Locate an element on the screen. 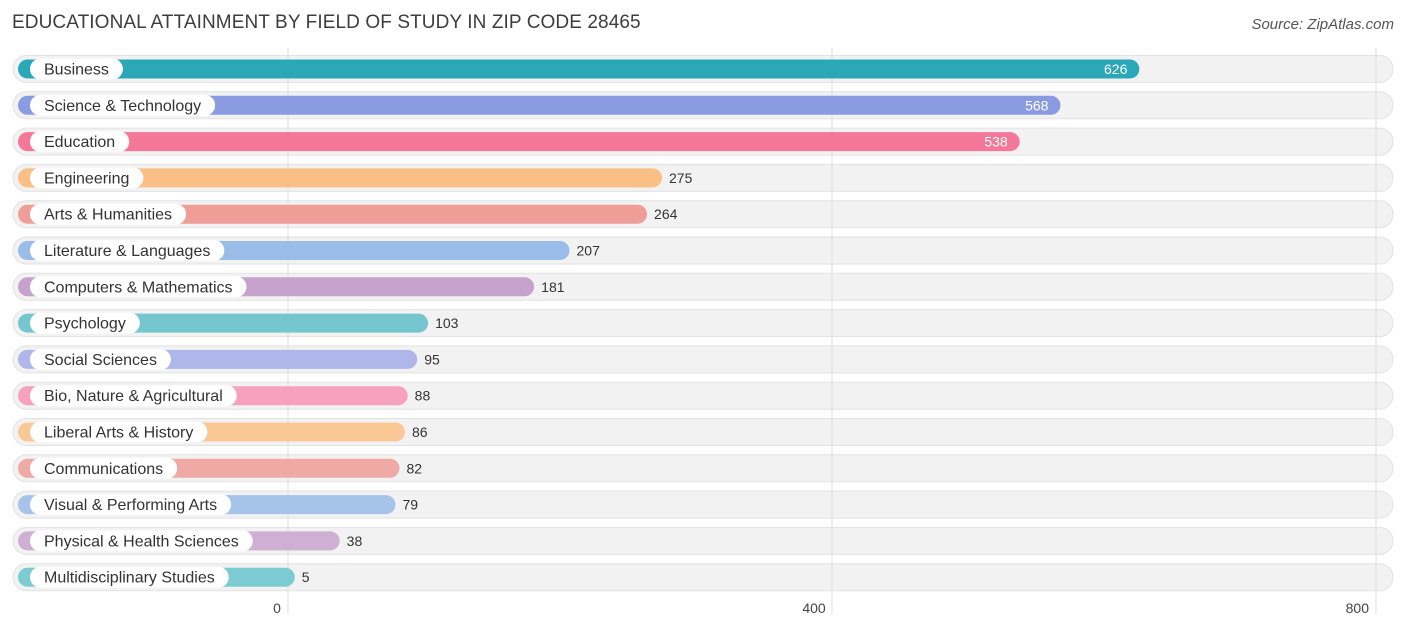 The height and width of the screenshot is (631, 1406). category-label: Psychology is located at coordinates (85, 324).